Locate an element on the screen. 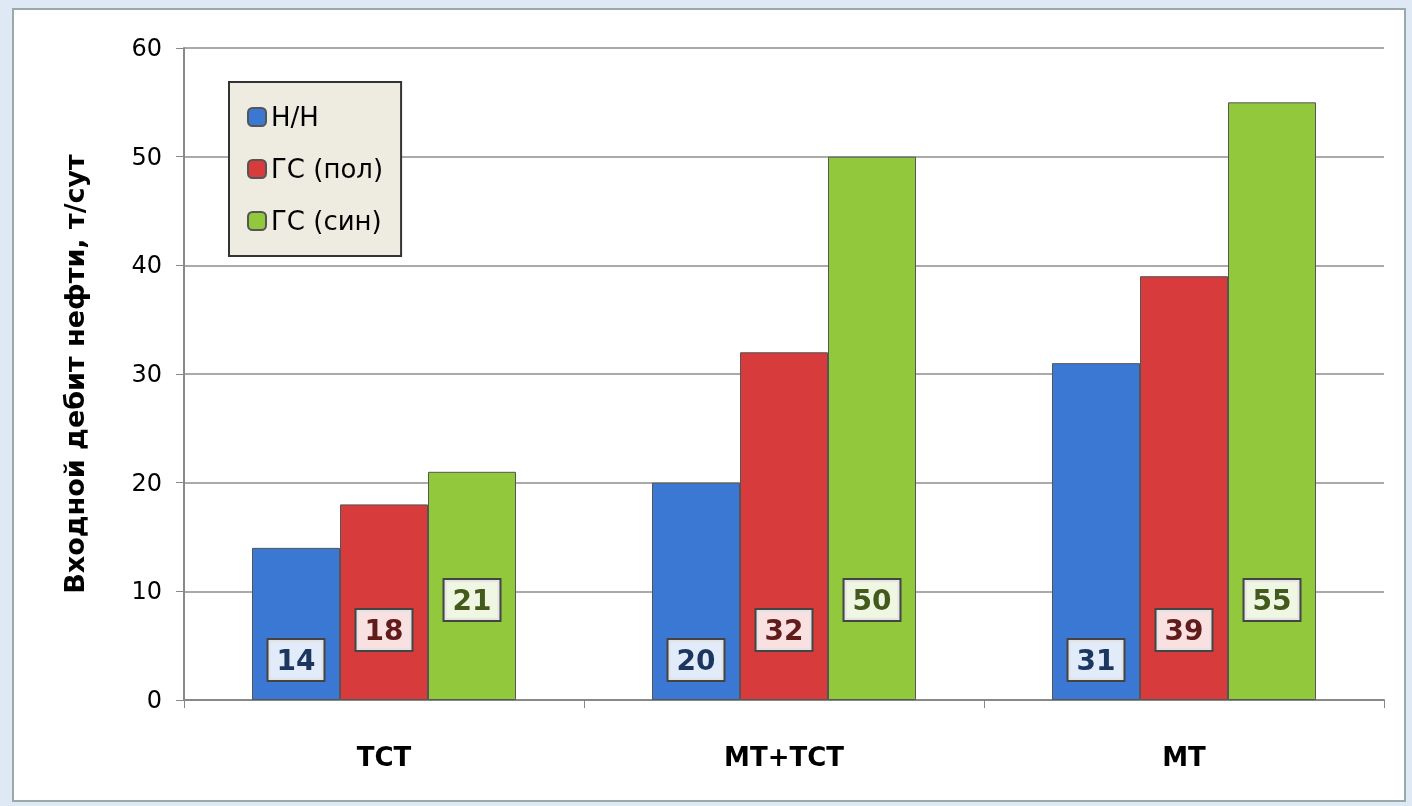 The image size is (1412, 806). data-label: 55 is located at coordinates (1272, 600).